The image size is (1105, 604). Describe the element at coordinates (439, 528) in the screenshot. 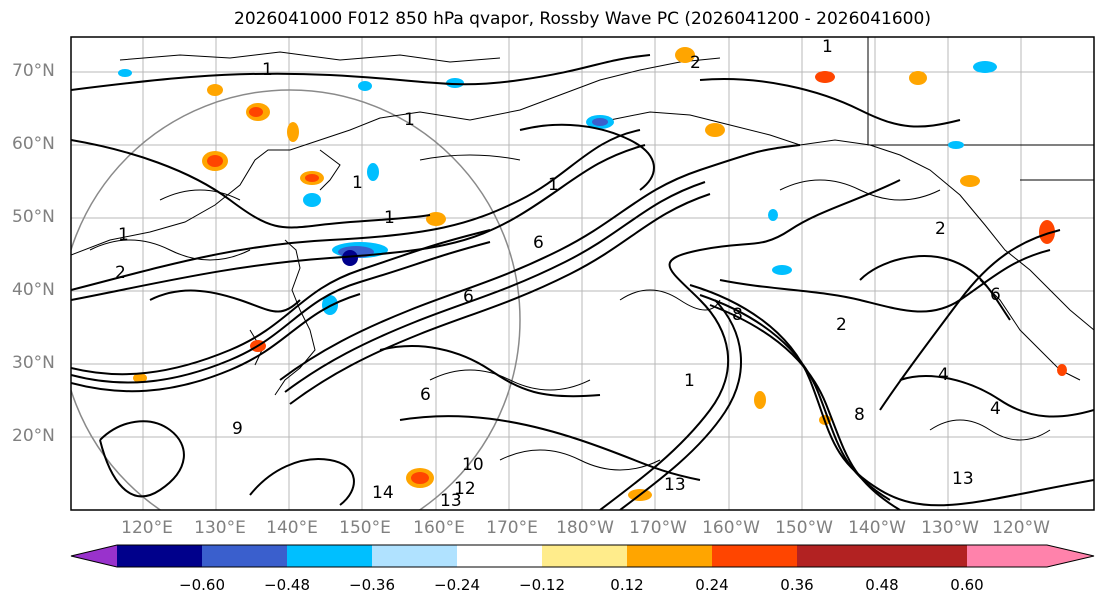

I see `lon-label-160e: 160°E` at that location.